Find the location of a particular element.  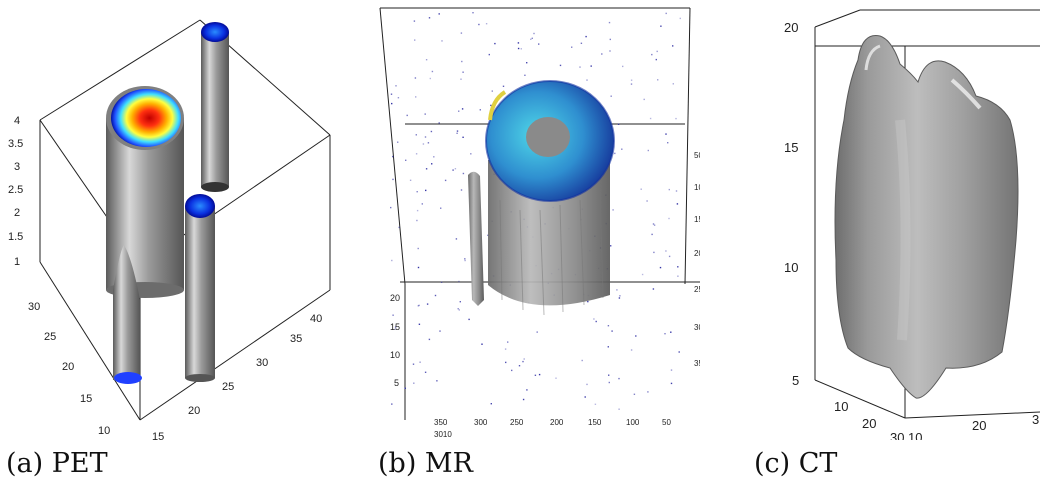

corner-label: 3010 is located at coordinates (443, 434).